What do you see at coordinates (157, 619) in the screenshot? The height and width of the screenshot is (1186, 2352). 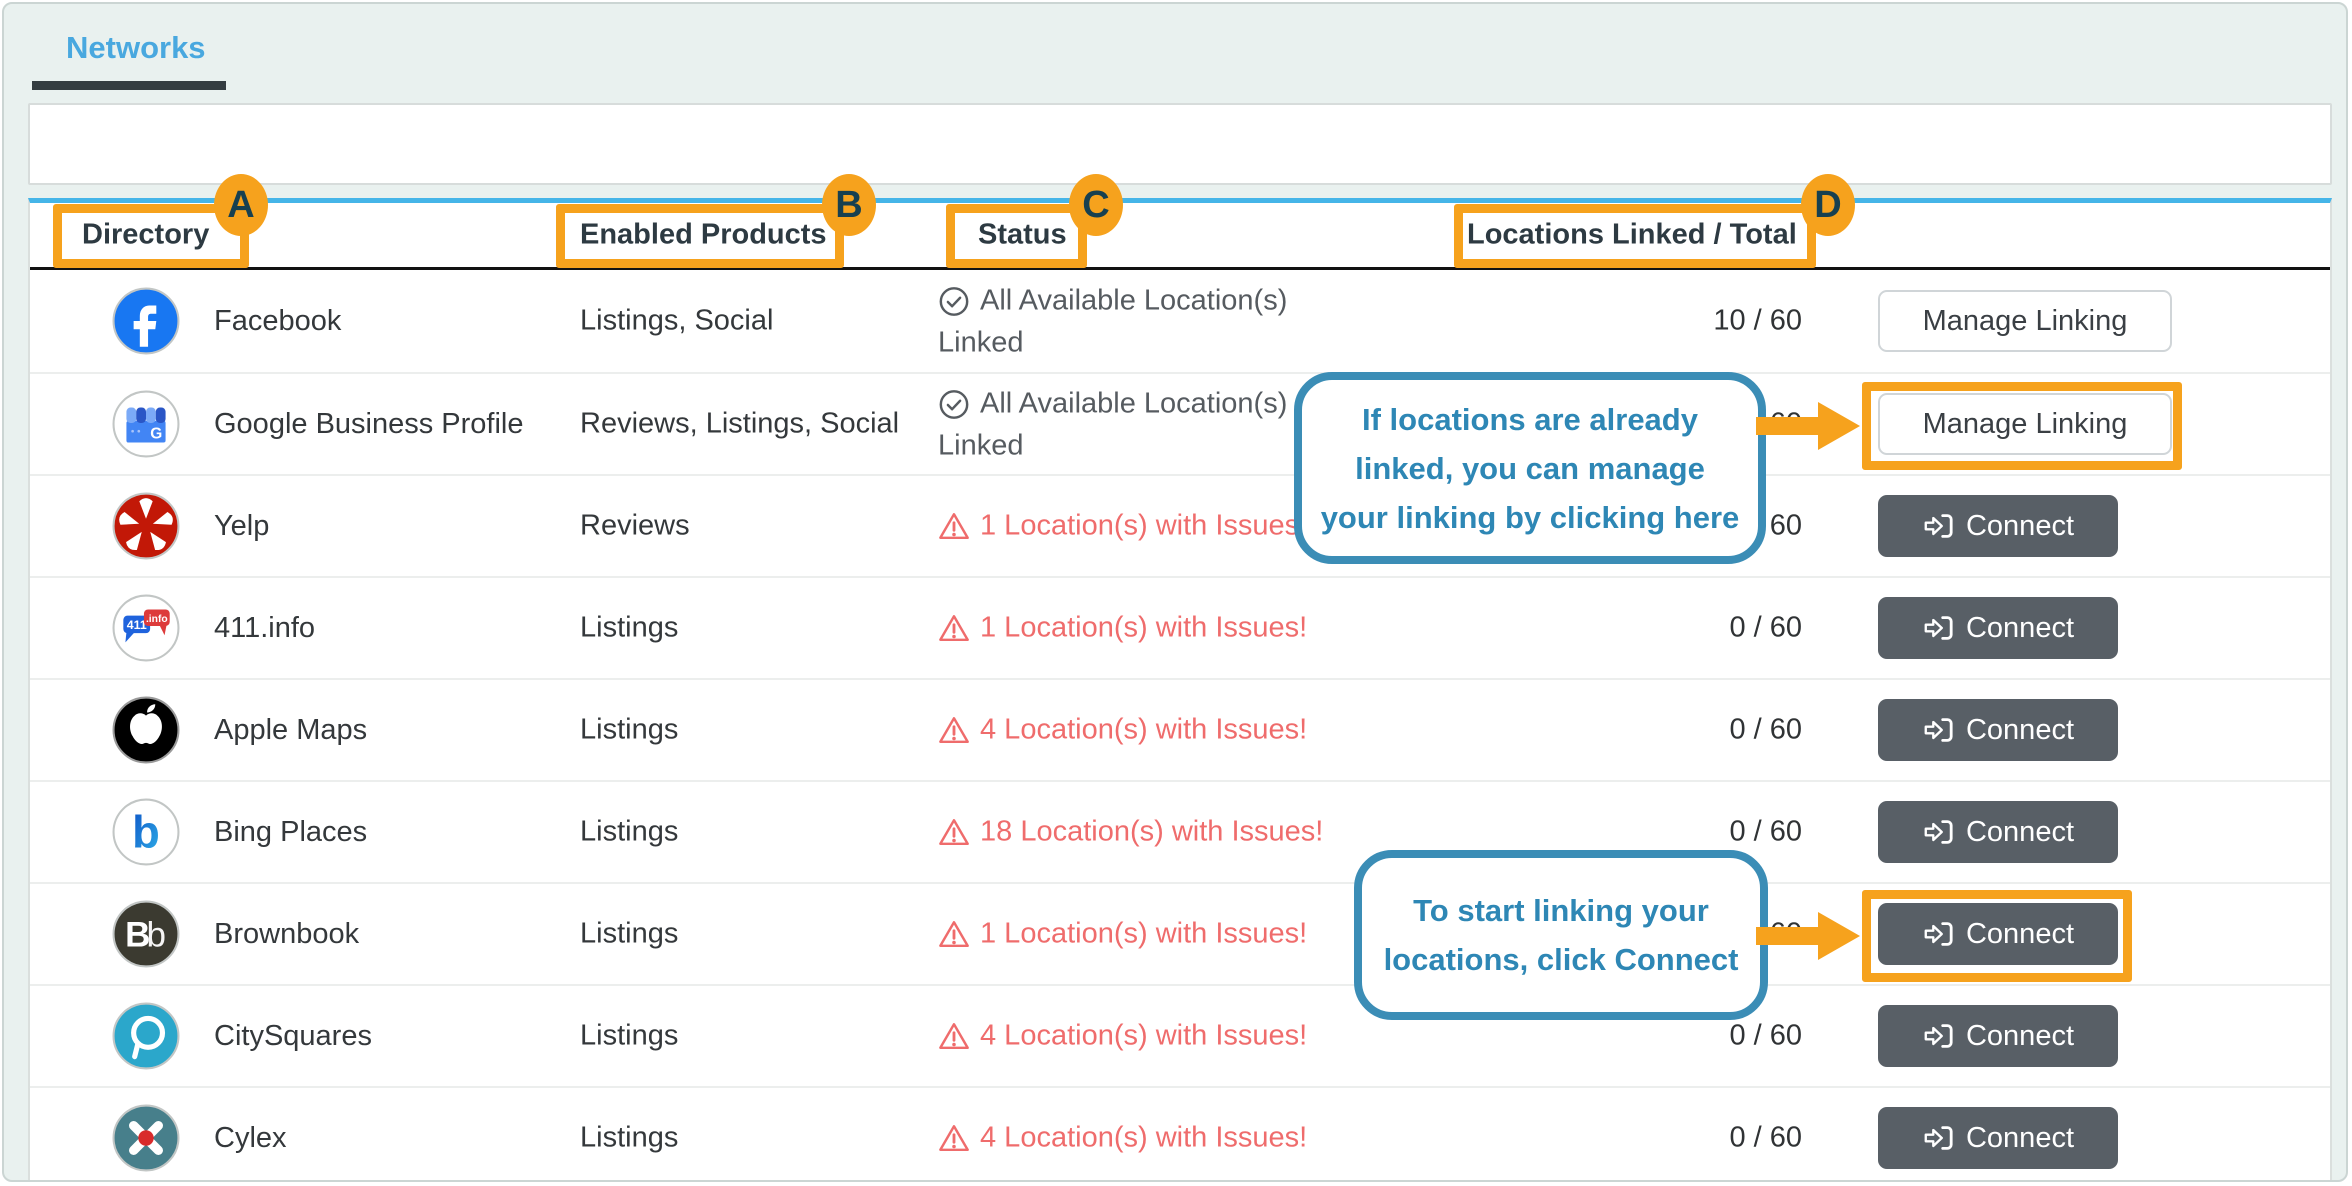 I see `svg-text: .info` at bounding box center [157, 619].